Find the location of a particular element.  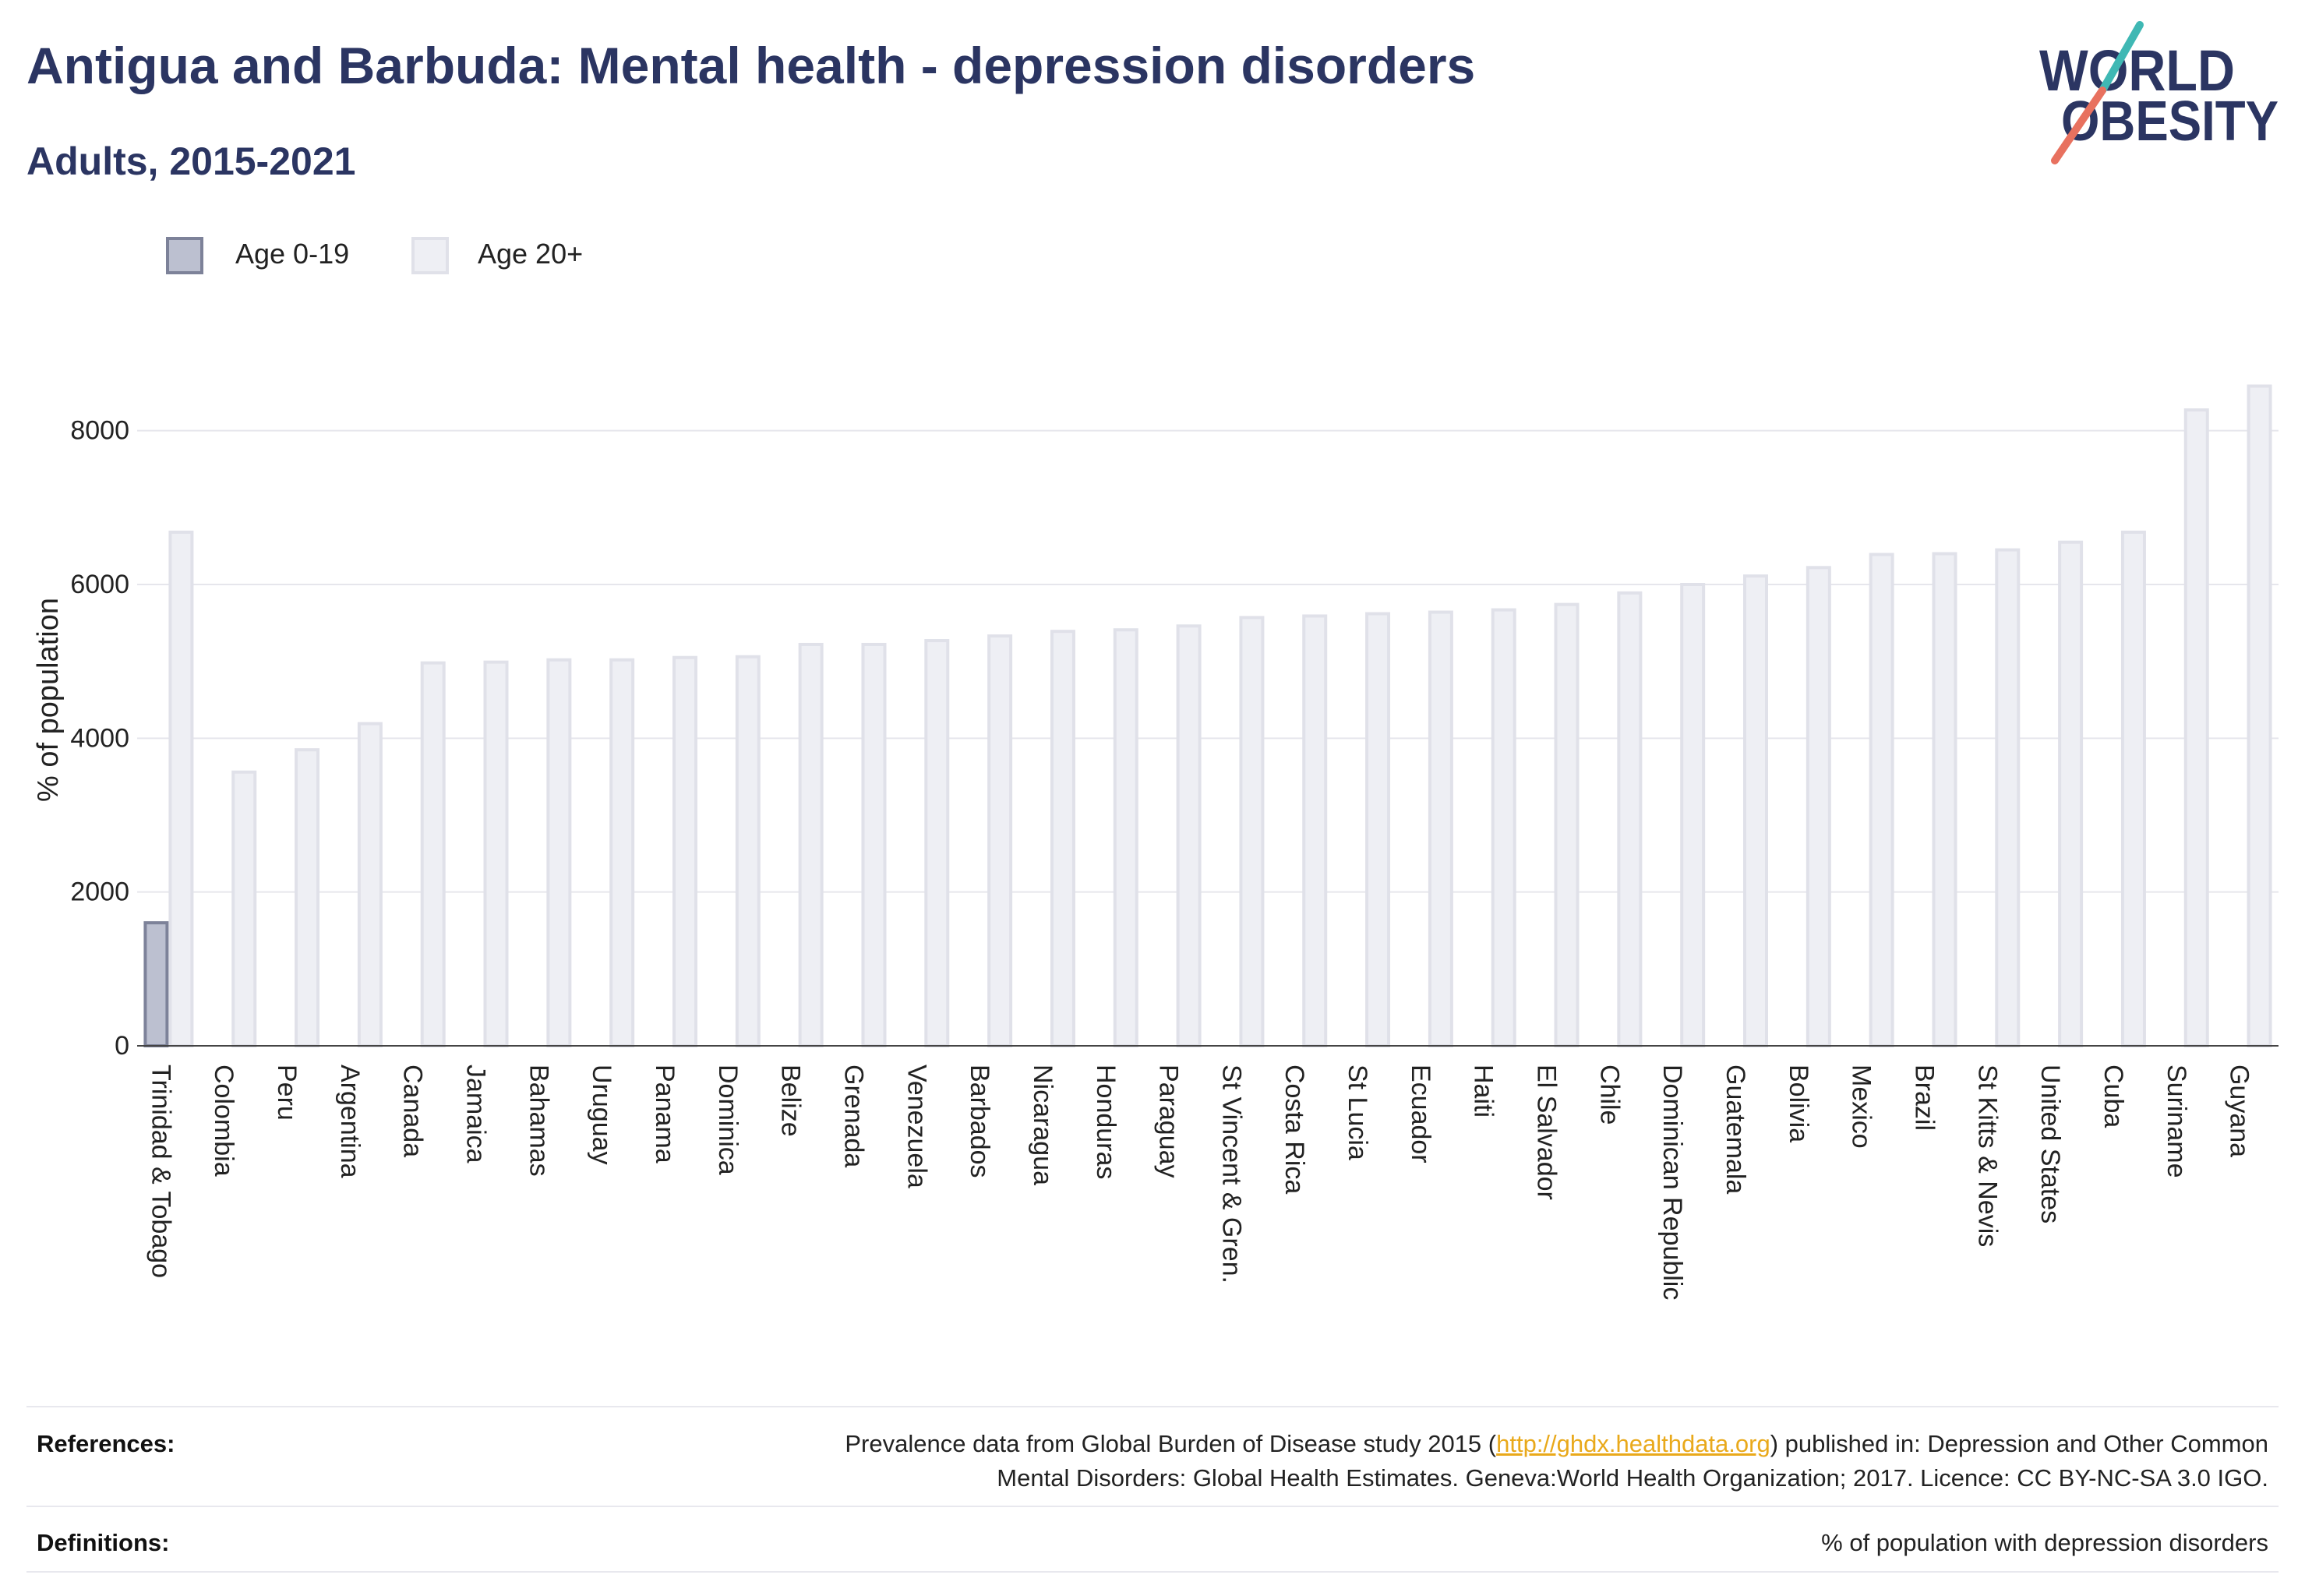

bar-age-20-cuba is located at coordinates (2133, 788).